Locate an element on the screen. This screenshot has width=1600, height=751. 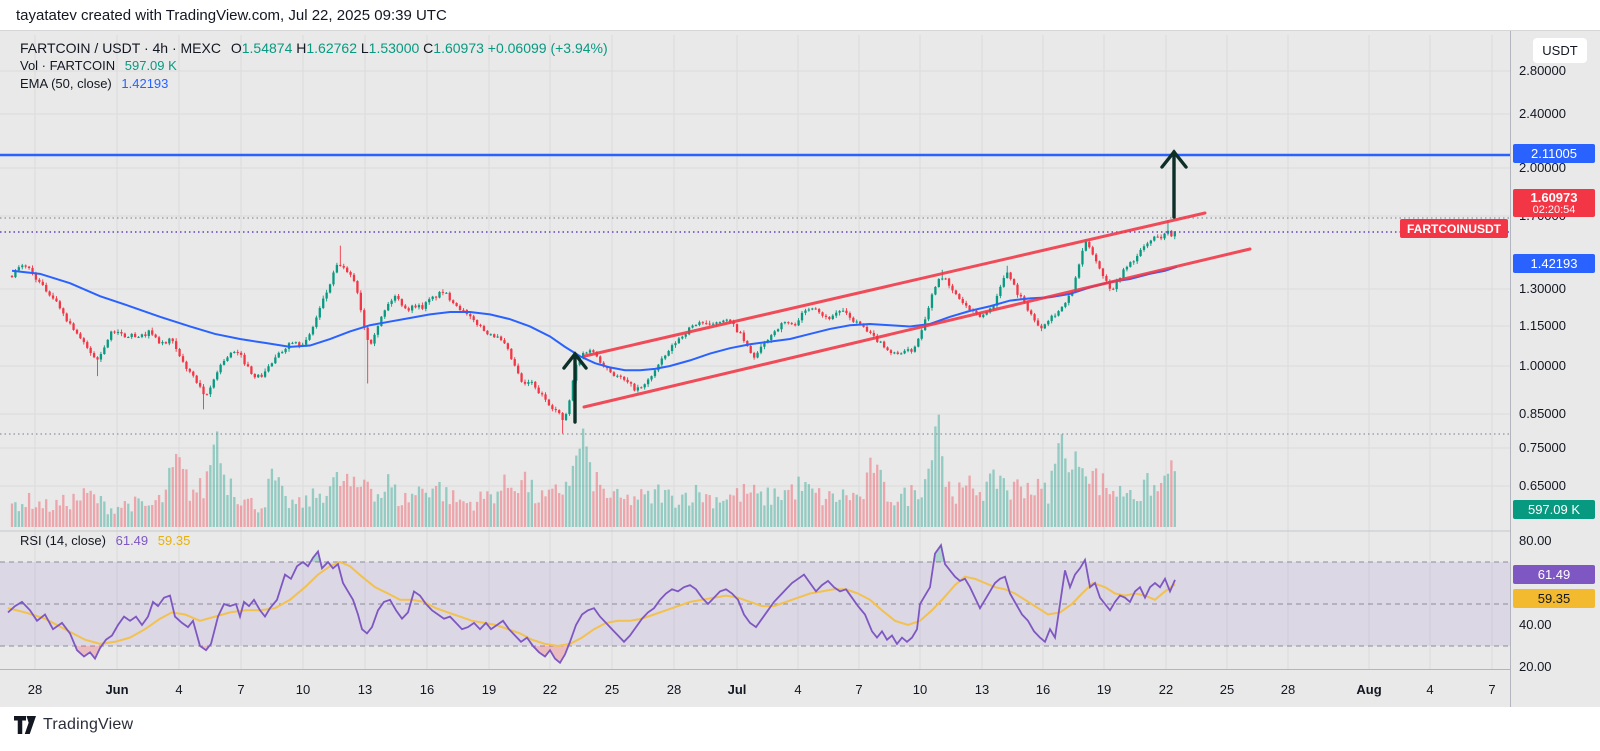
rsi_ma-axis-badge: 59.35 is located at coordinates (1554, 598).